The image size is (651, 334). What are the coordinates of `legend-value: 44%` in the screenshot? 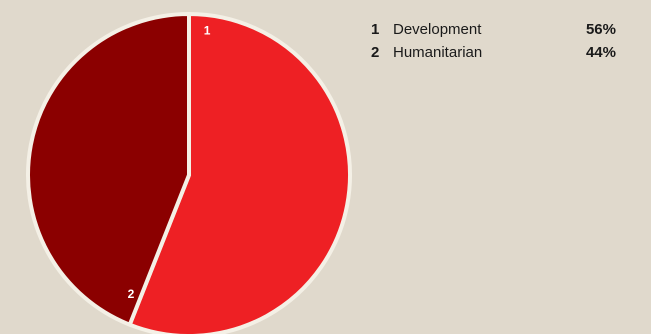 It's located at (600, 52).